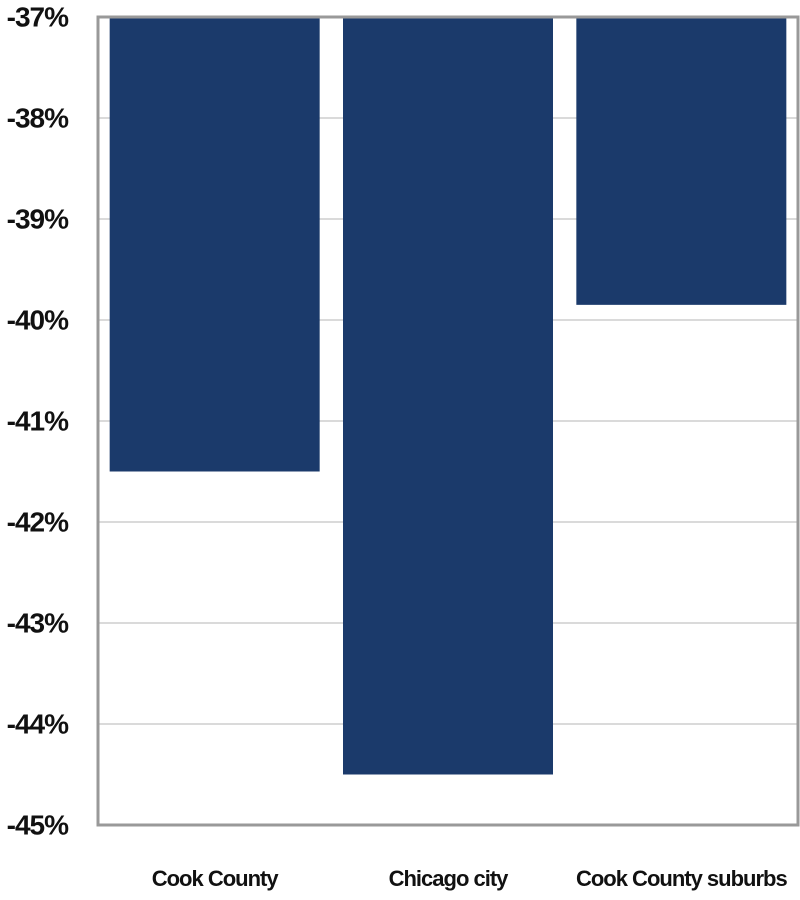  What do you see at coordinates (38, 521) in the screenshot?
I see `y-tick-label: -42%` at bounding box center [38, 521].